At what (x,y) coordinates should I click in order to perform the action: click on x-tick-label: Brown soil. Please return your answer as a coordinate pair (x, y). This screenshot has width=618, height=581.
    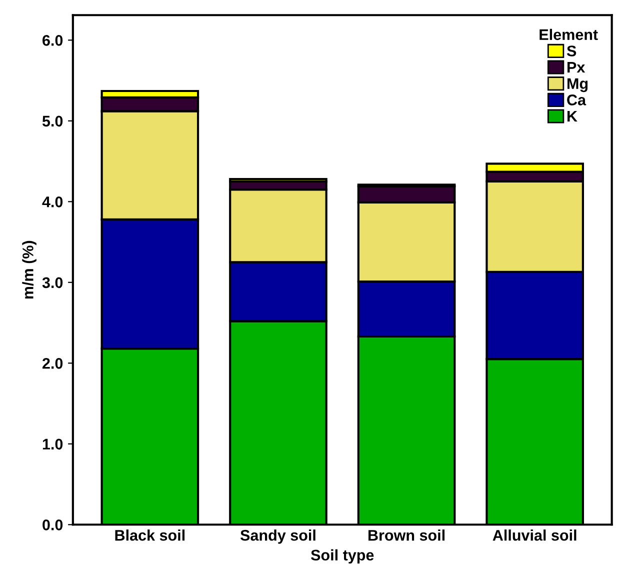
    Looking at the image, I should click on (406, 535).